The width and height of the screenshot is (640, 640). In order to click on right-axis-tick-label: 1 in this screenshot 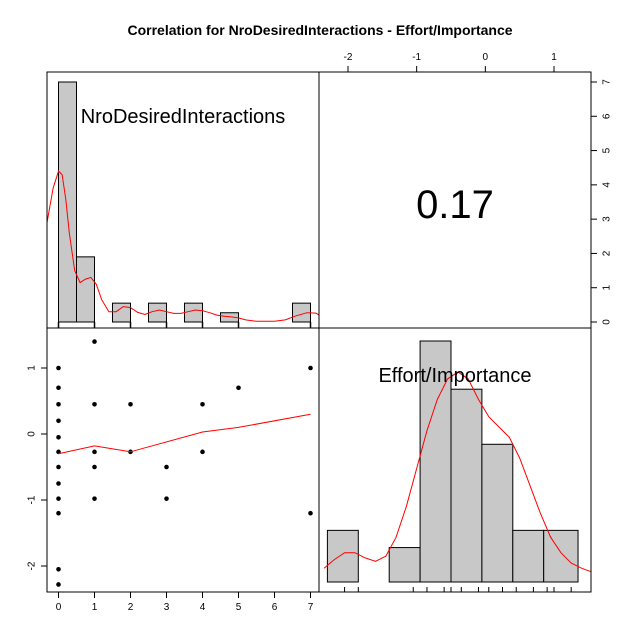, I will do `click(607, 287)`.